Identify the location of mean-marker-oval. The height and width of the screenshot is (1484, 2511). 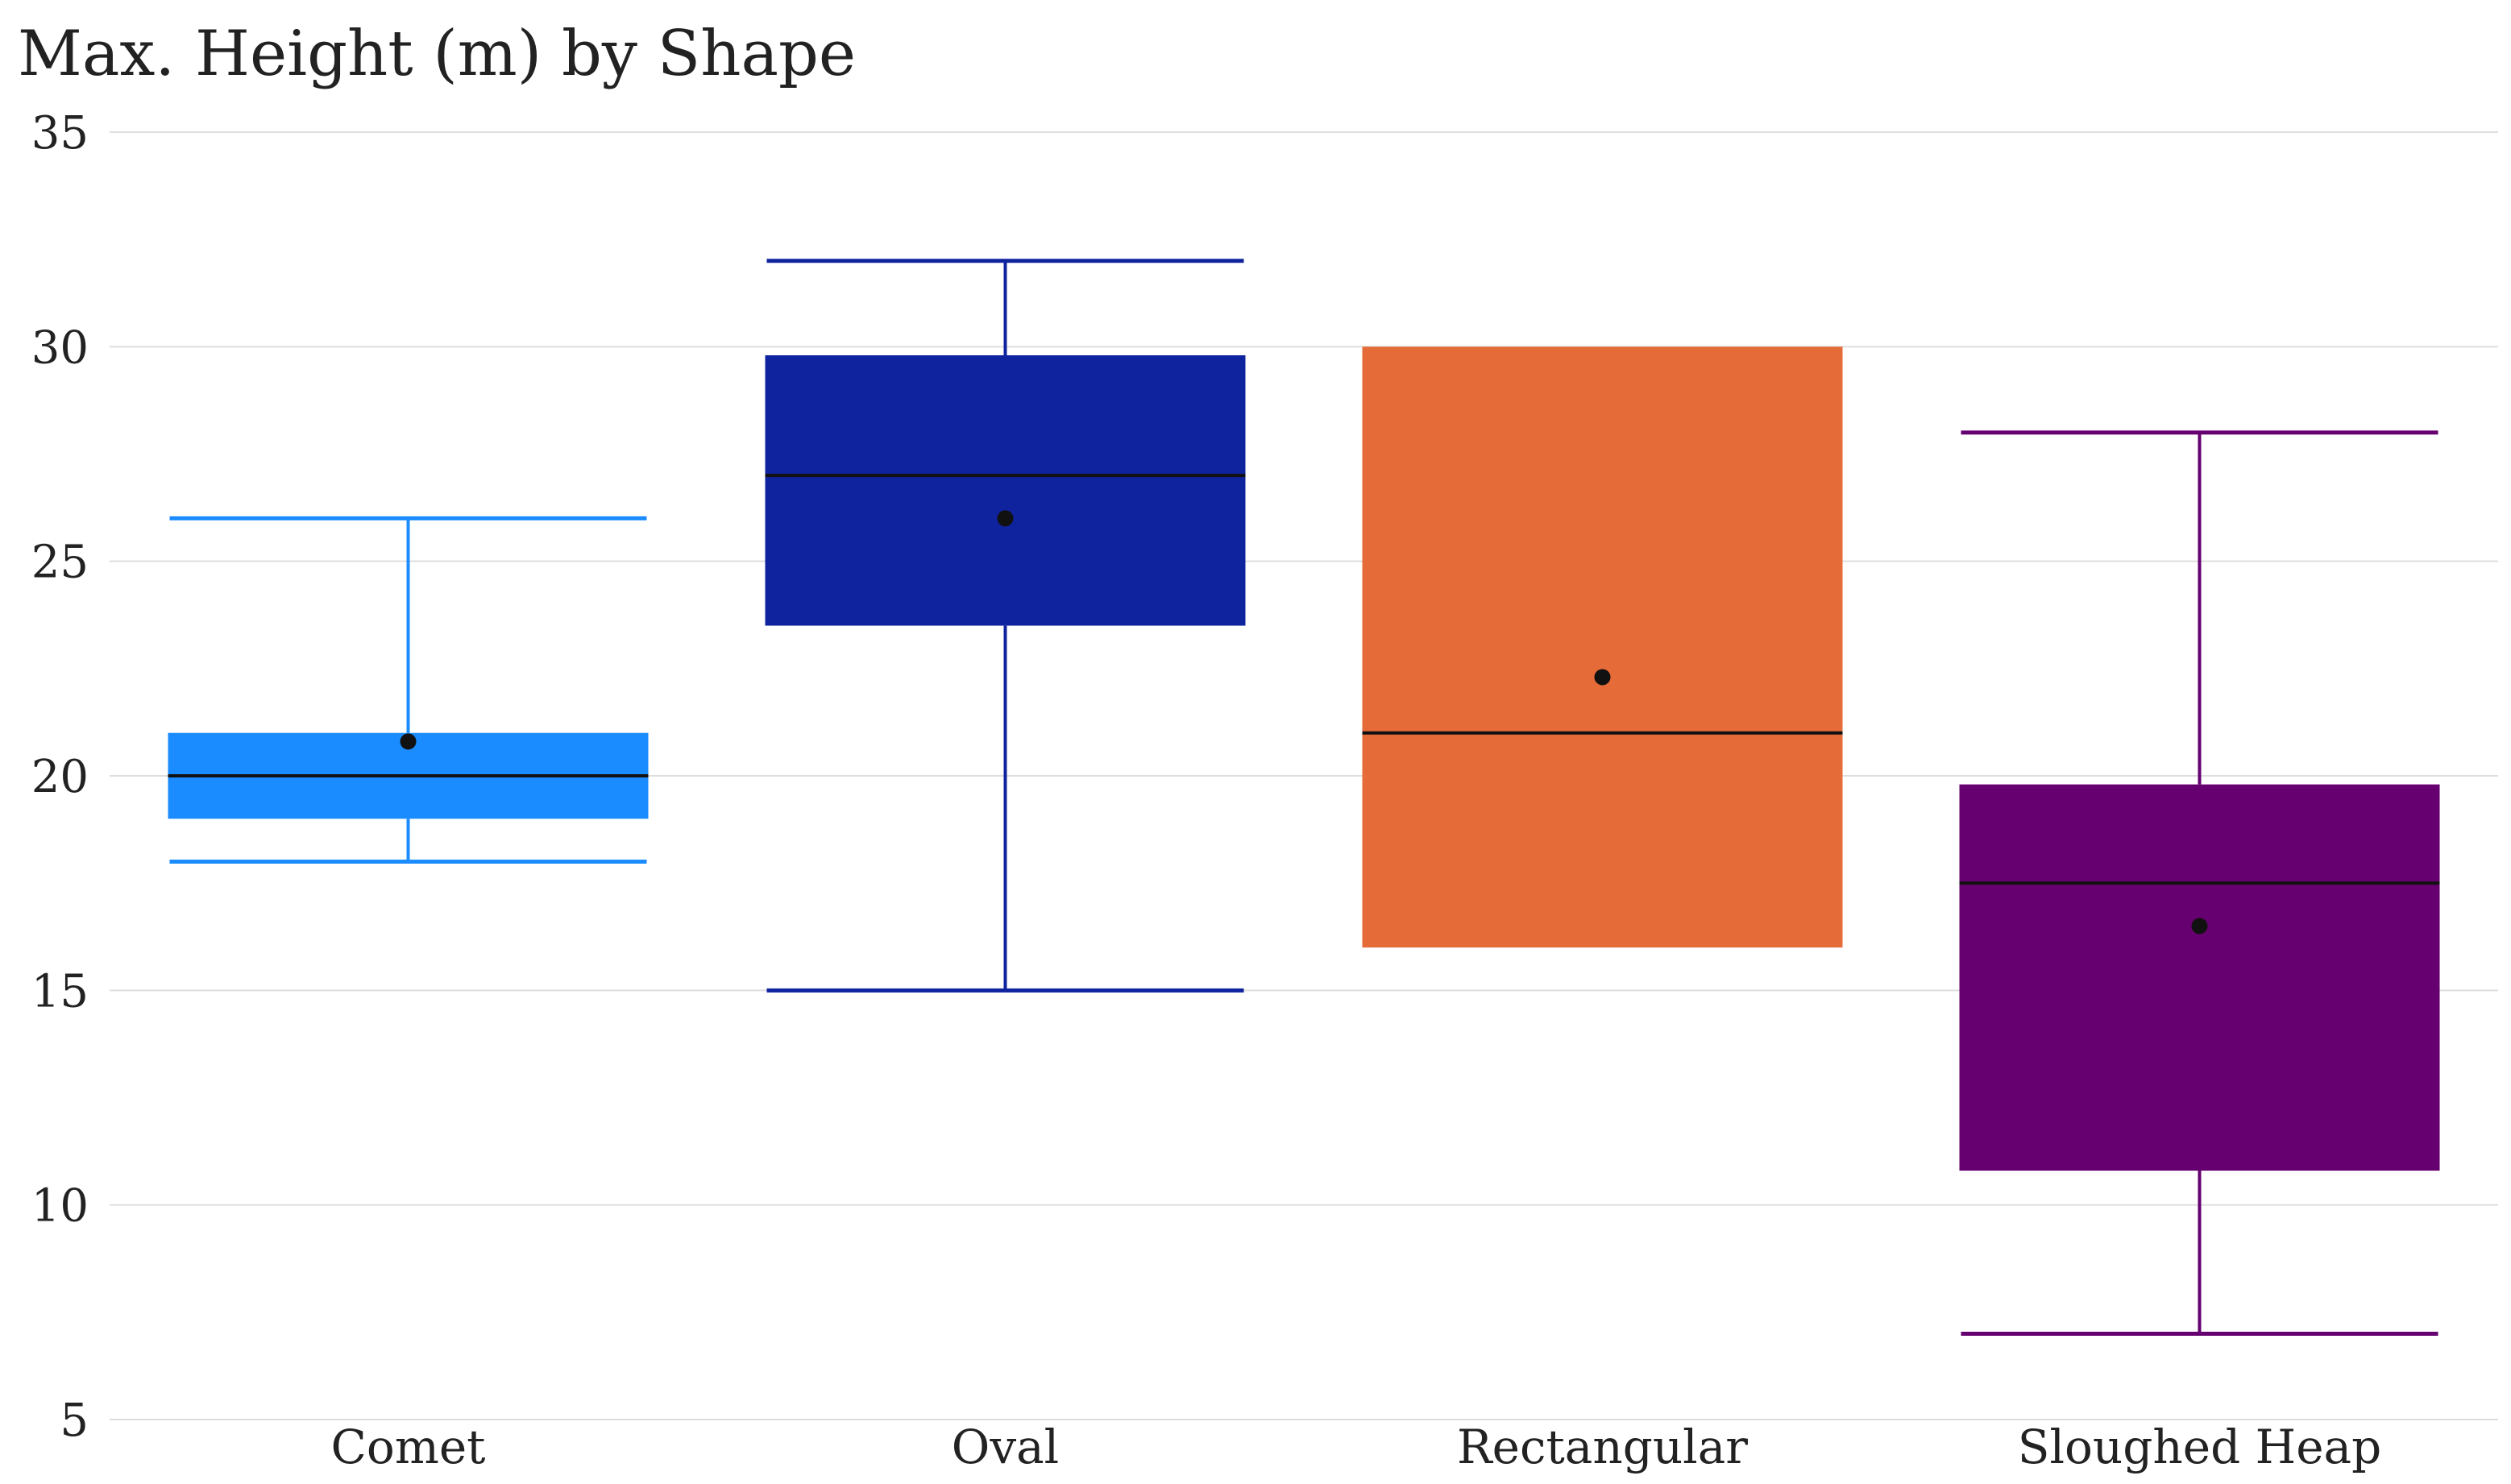
(1005, 518).